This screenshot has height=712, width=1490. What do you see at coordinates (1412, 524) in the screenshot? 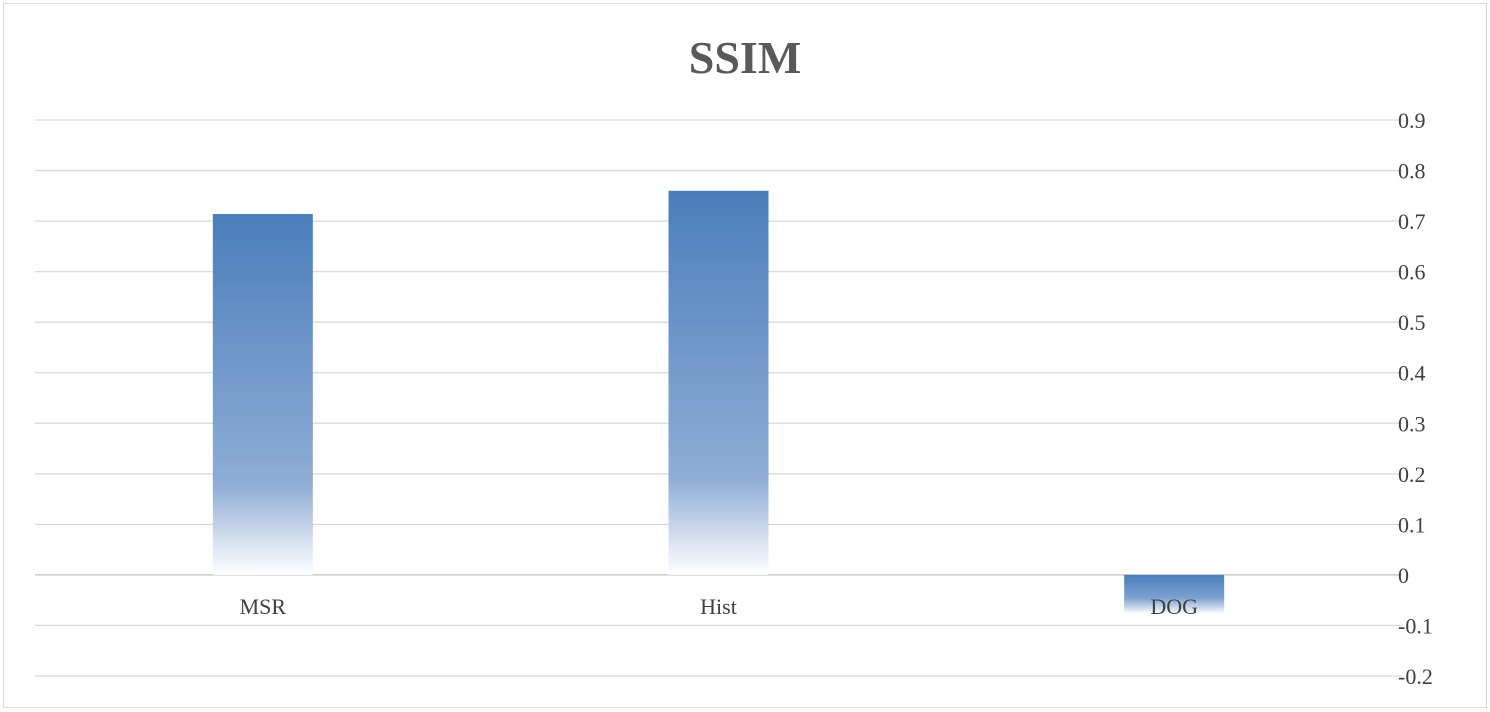
I see `y-tick-label: 0.1` at bounding box center [1412, 524].